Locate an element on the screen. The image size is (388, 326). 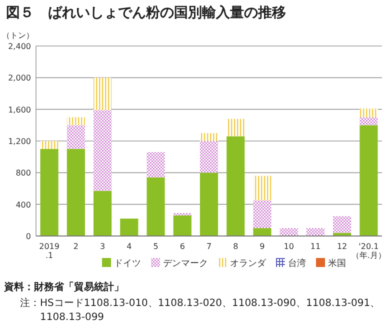
text: 注：HSコード1108.13-010、1108.13-020、1108.13-090、1108.13-091、1108.13-099 is located at coordinates (200, 310).